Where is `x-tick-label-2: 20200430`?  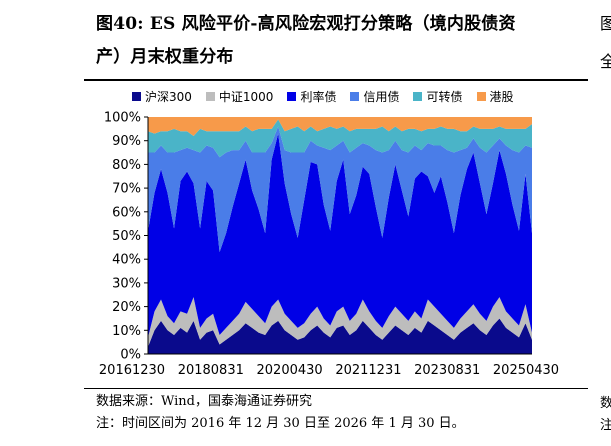 x-tick-label-2: 20200430 is located at coordinates (290, 370).